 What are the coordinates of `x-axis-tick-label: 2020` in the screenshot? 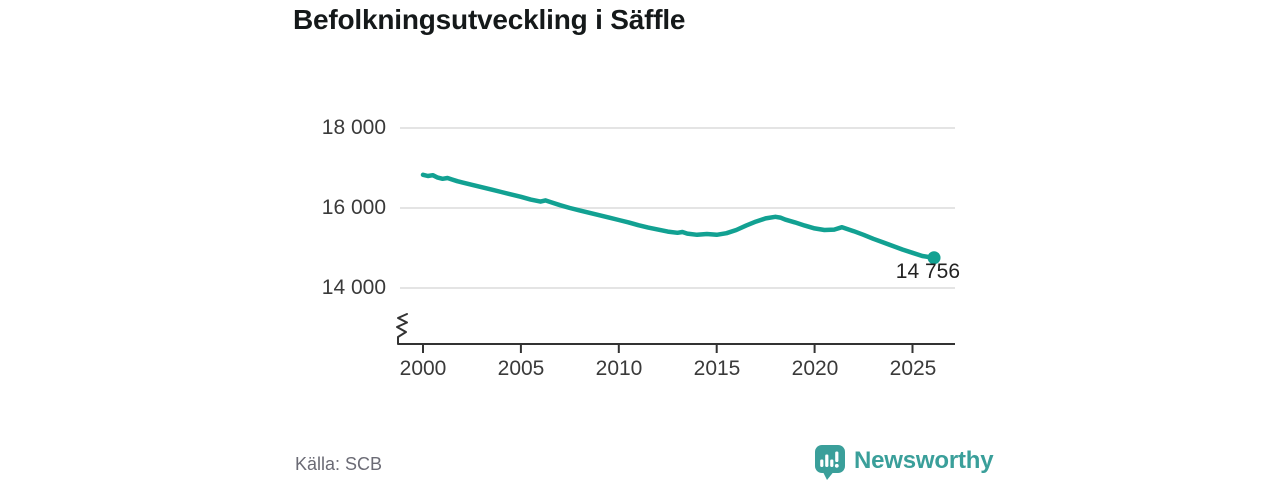 It's located at (815, 368).